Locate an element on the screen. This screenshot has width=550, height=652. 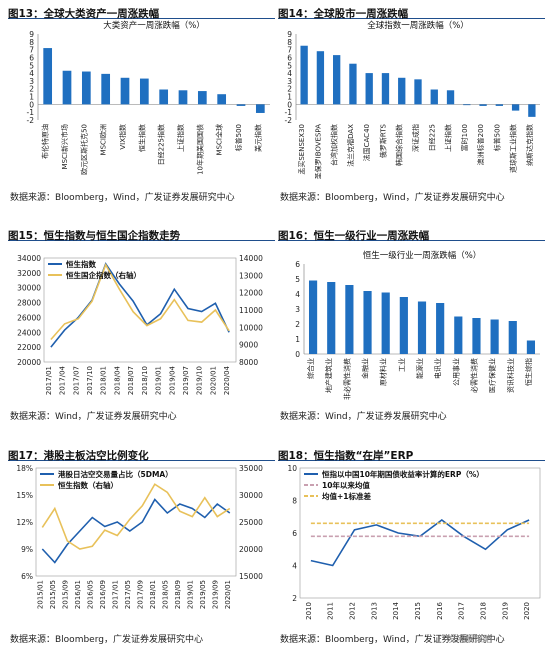
panel-title: 图14：全球股市一周涨跌幅 is located at coordinates (343, 14).